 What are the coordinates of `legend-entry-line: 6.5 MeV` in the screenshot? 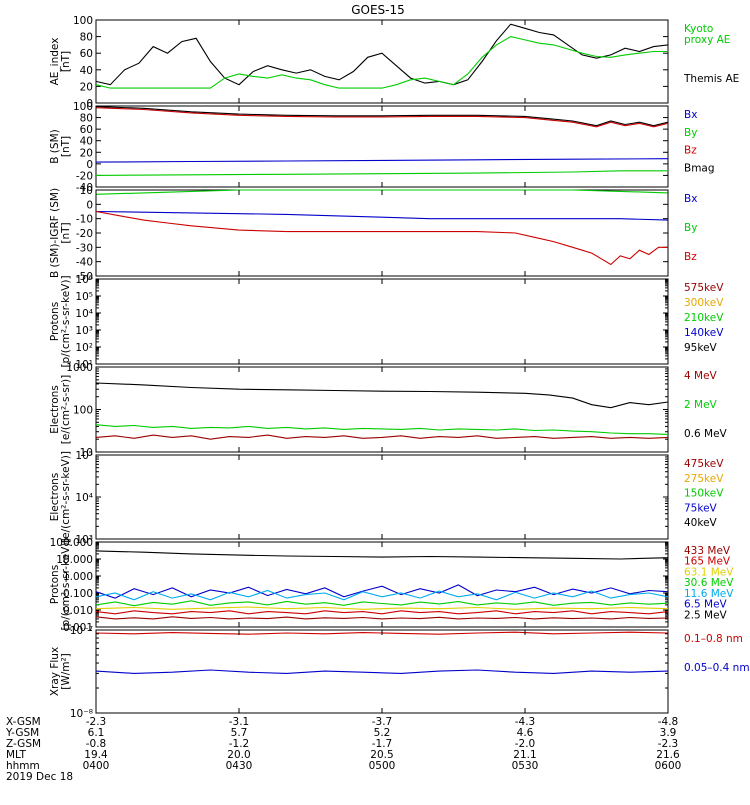 It's located at (706, 605).